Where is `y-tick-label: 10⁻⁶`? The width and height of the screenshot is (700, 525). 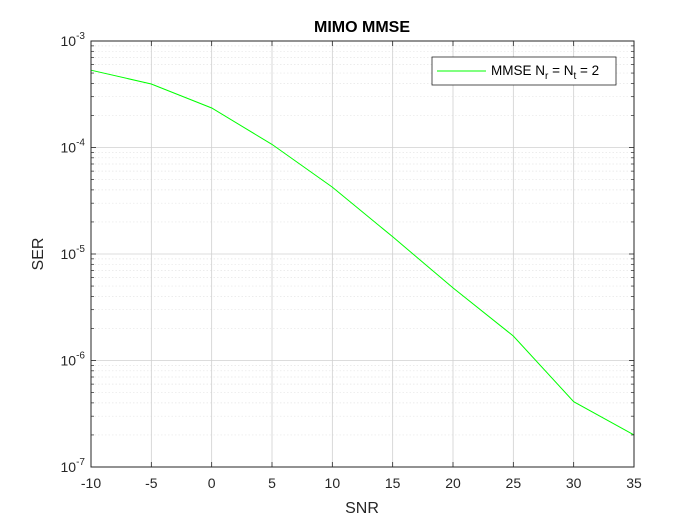 y-tick-label: 10⁻⁶ is located at coordinates (73, 360).